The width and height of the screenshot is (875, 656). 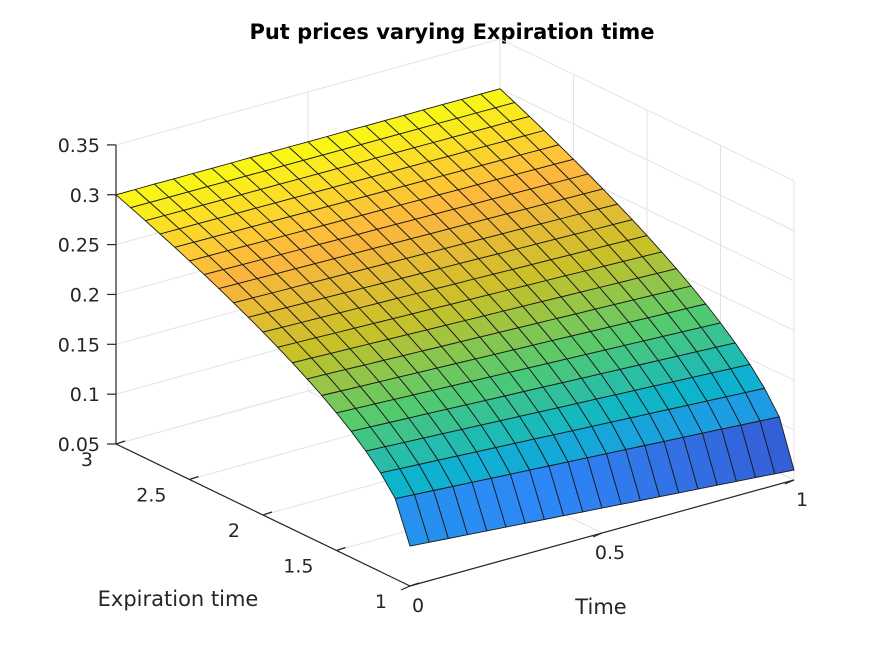 I want to click on y-tick-label: 2, so click(x=234, y=531).